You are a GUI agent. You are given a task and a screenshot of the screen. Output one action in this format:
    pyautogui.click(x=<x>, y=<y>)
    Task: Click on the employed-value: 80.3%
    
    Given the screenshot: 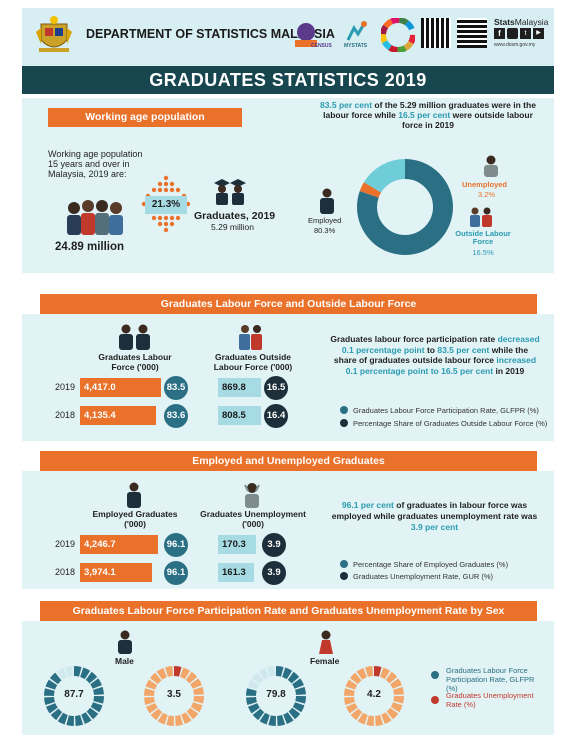 What is the action you would take?
    pyautogui.click(x=325, y=230)
    